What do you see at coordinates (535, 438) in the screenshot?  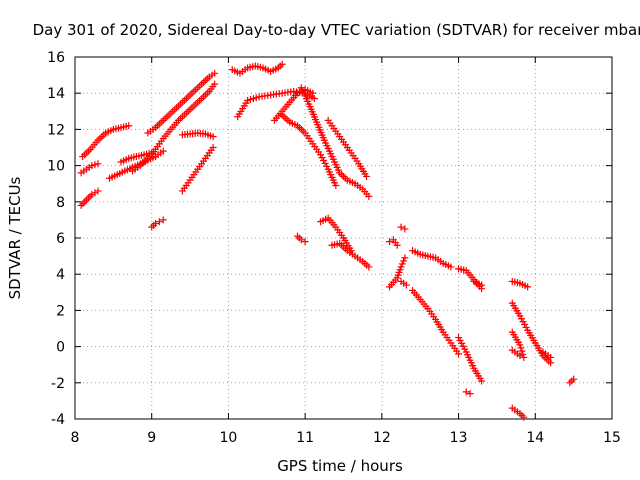 I see `x-tick-label: 14` at bounding box center [535, 438].